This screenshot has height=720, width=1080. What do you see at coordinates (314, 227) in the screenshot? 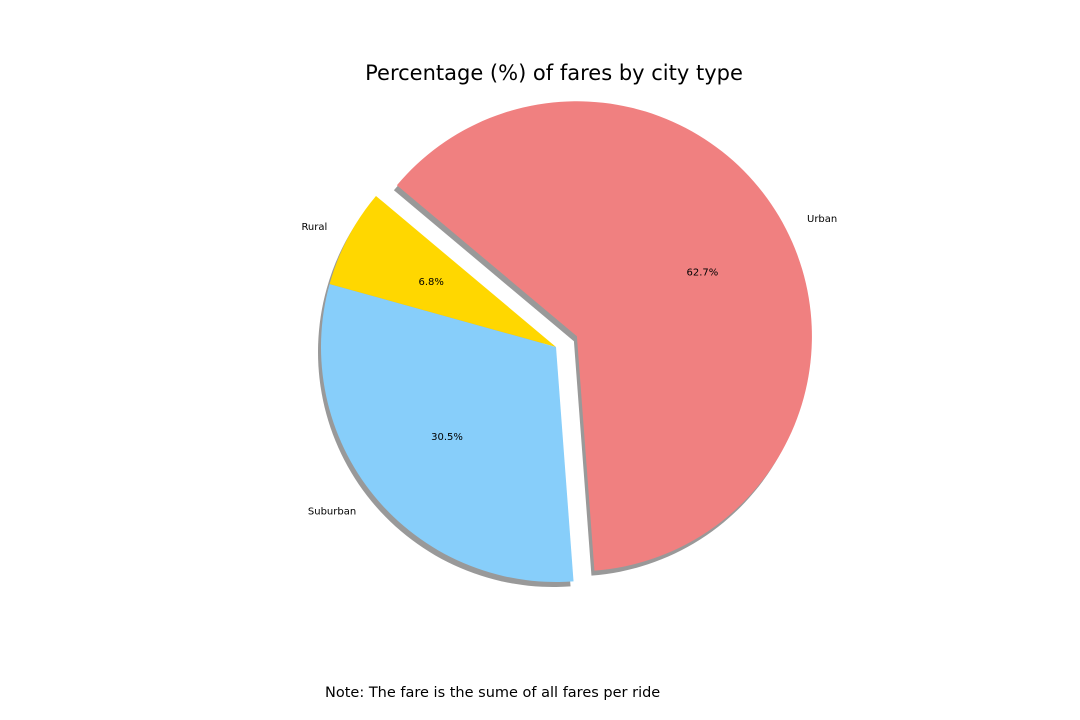
I see `category-label-rural: Rural` at bounding box center [314, 227].